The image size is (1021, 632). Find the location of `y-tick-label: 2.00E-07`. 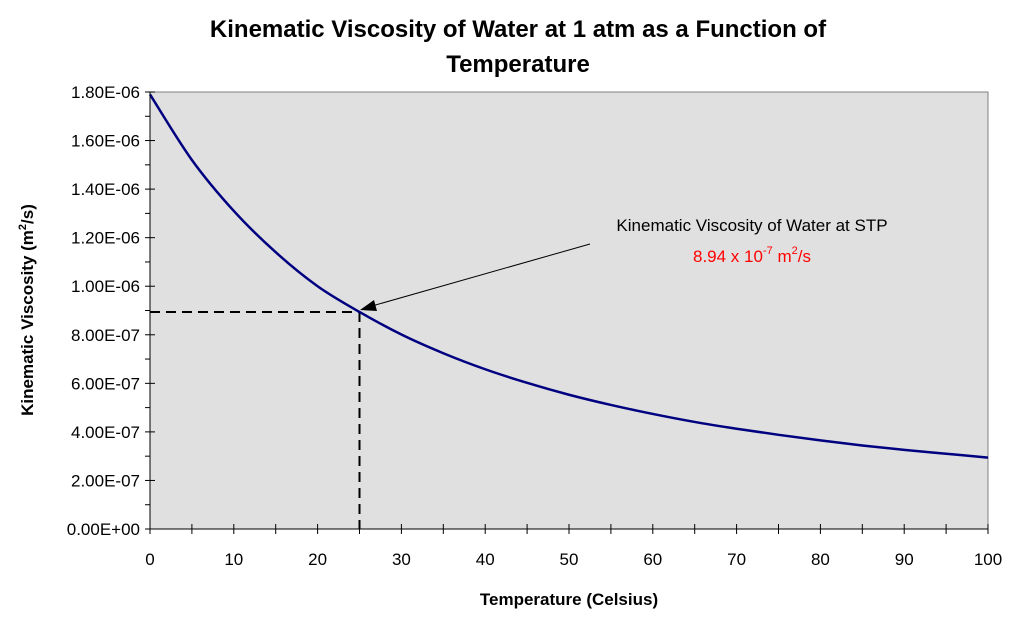

y-tick-label: 2.00E-07 is located at coordinates (105, 480).